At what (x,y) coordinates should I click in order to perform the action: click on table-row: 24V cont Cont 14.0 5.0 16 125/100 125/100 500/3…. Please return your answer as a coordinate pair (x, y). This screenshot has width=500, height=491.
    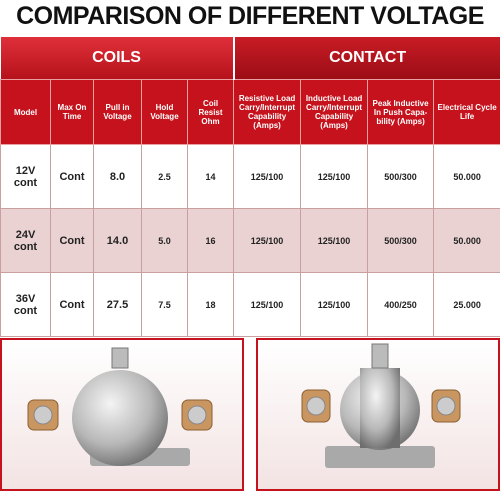
    Looking at the image, I should click on (250, 240).